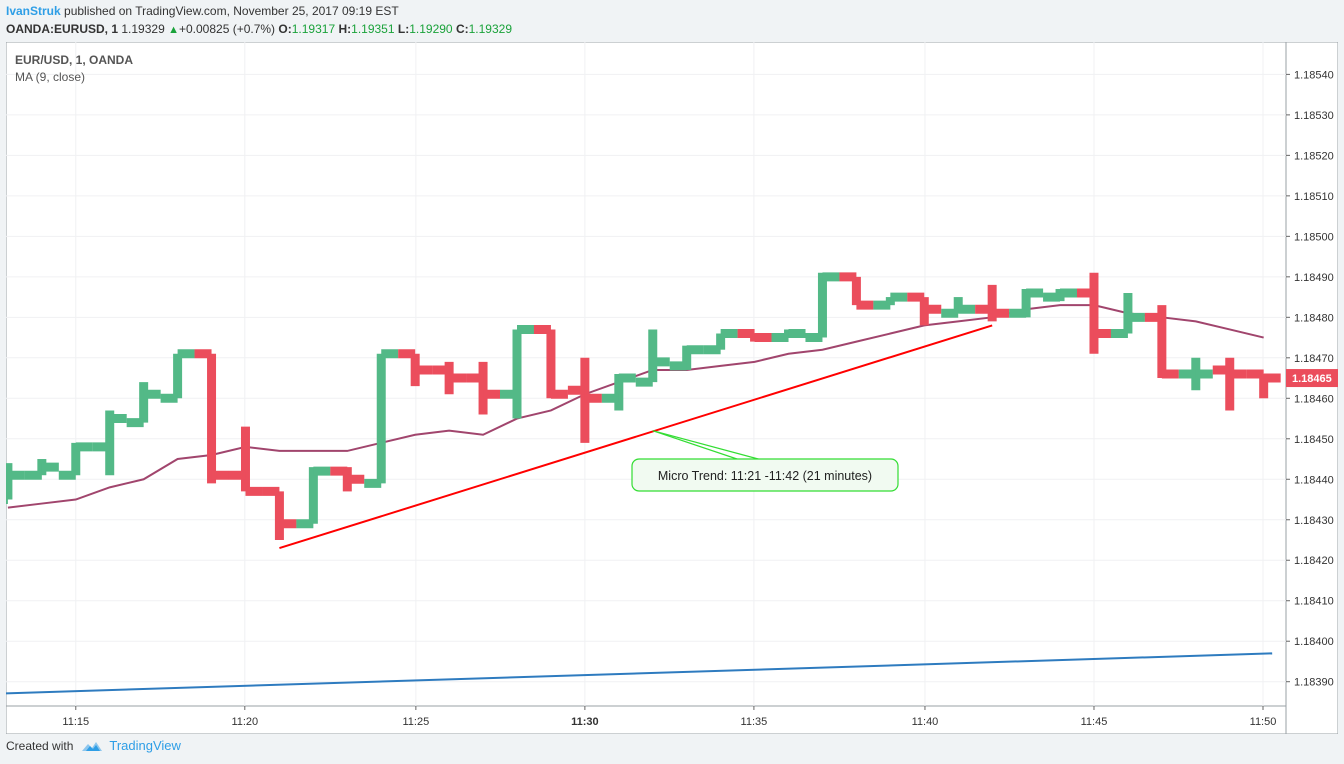  Describe the element at coordinates (490, 29) in the screenshot. I see `close-value: 1.19329` at that location.